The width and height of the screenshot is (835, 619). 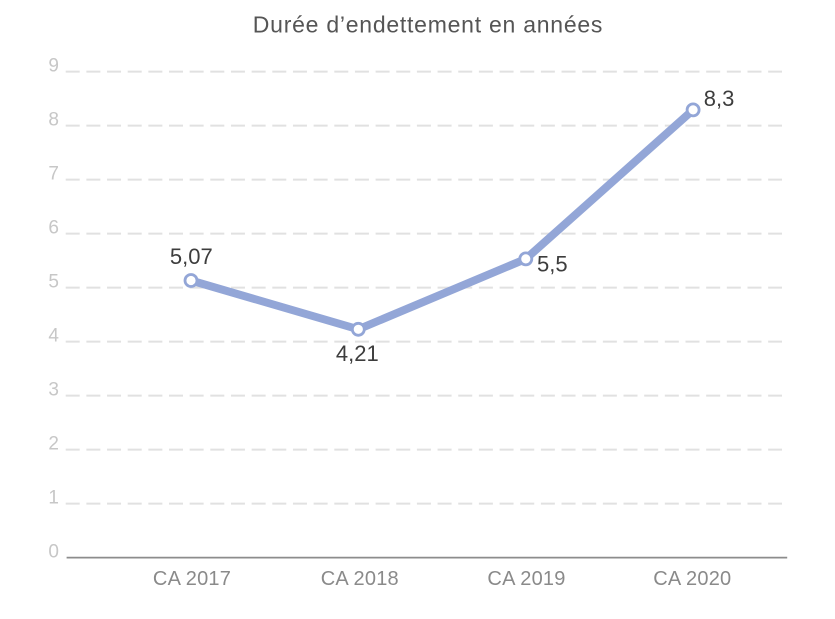 I want to click on svg-text: 2, so click(x=53, y=444).